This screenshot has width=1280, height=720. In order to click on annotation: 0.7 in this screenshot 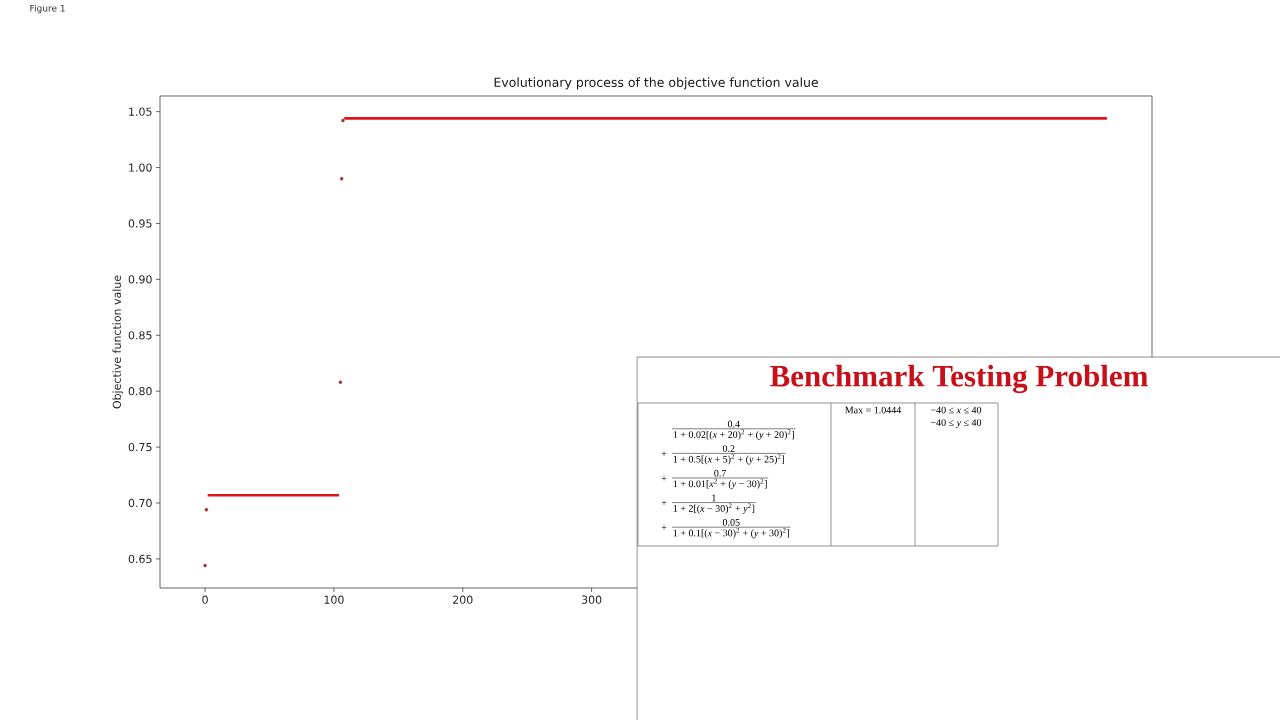, I will do `click(720, 473)`.